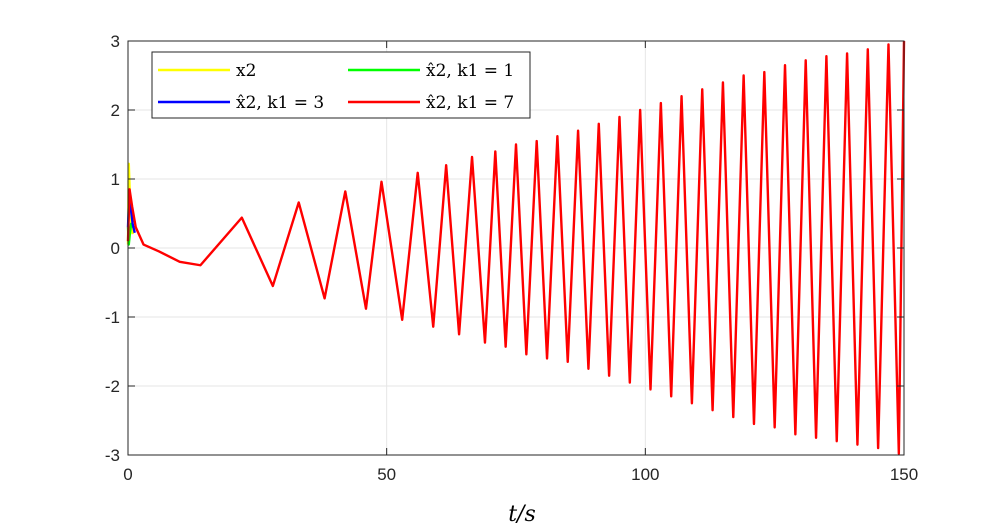 This screenshot has height=532, width=997. I want to click on legend: x2 x̂2, k1 = 3 x̂2, k1 = 1 x̂2, k1 = 7, so click(341, 85).